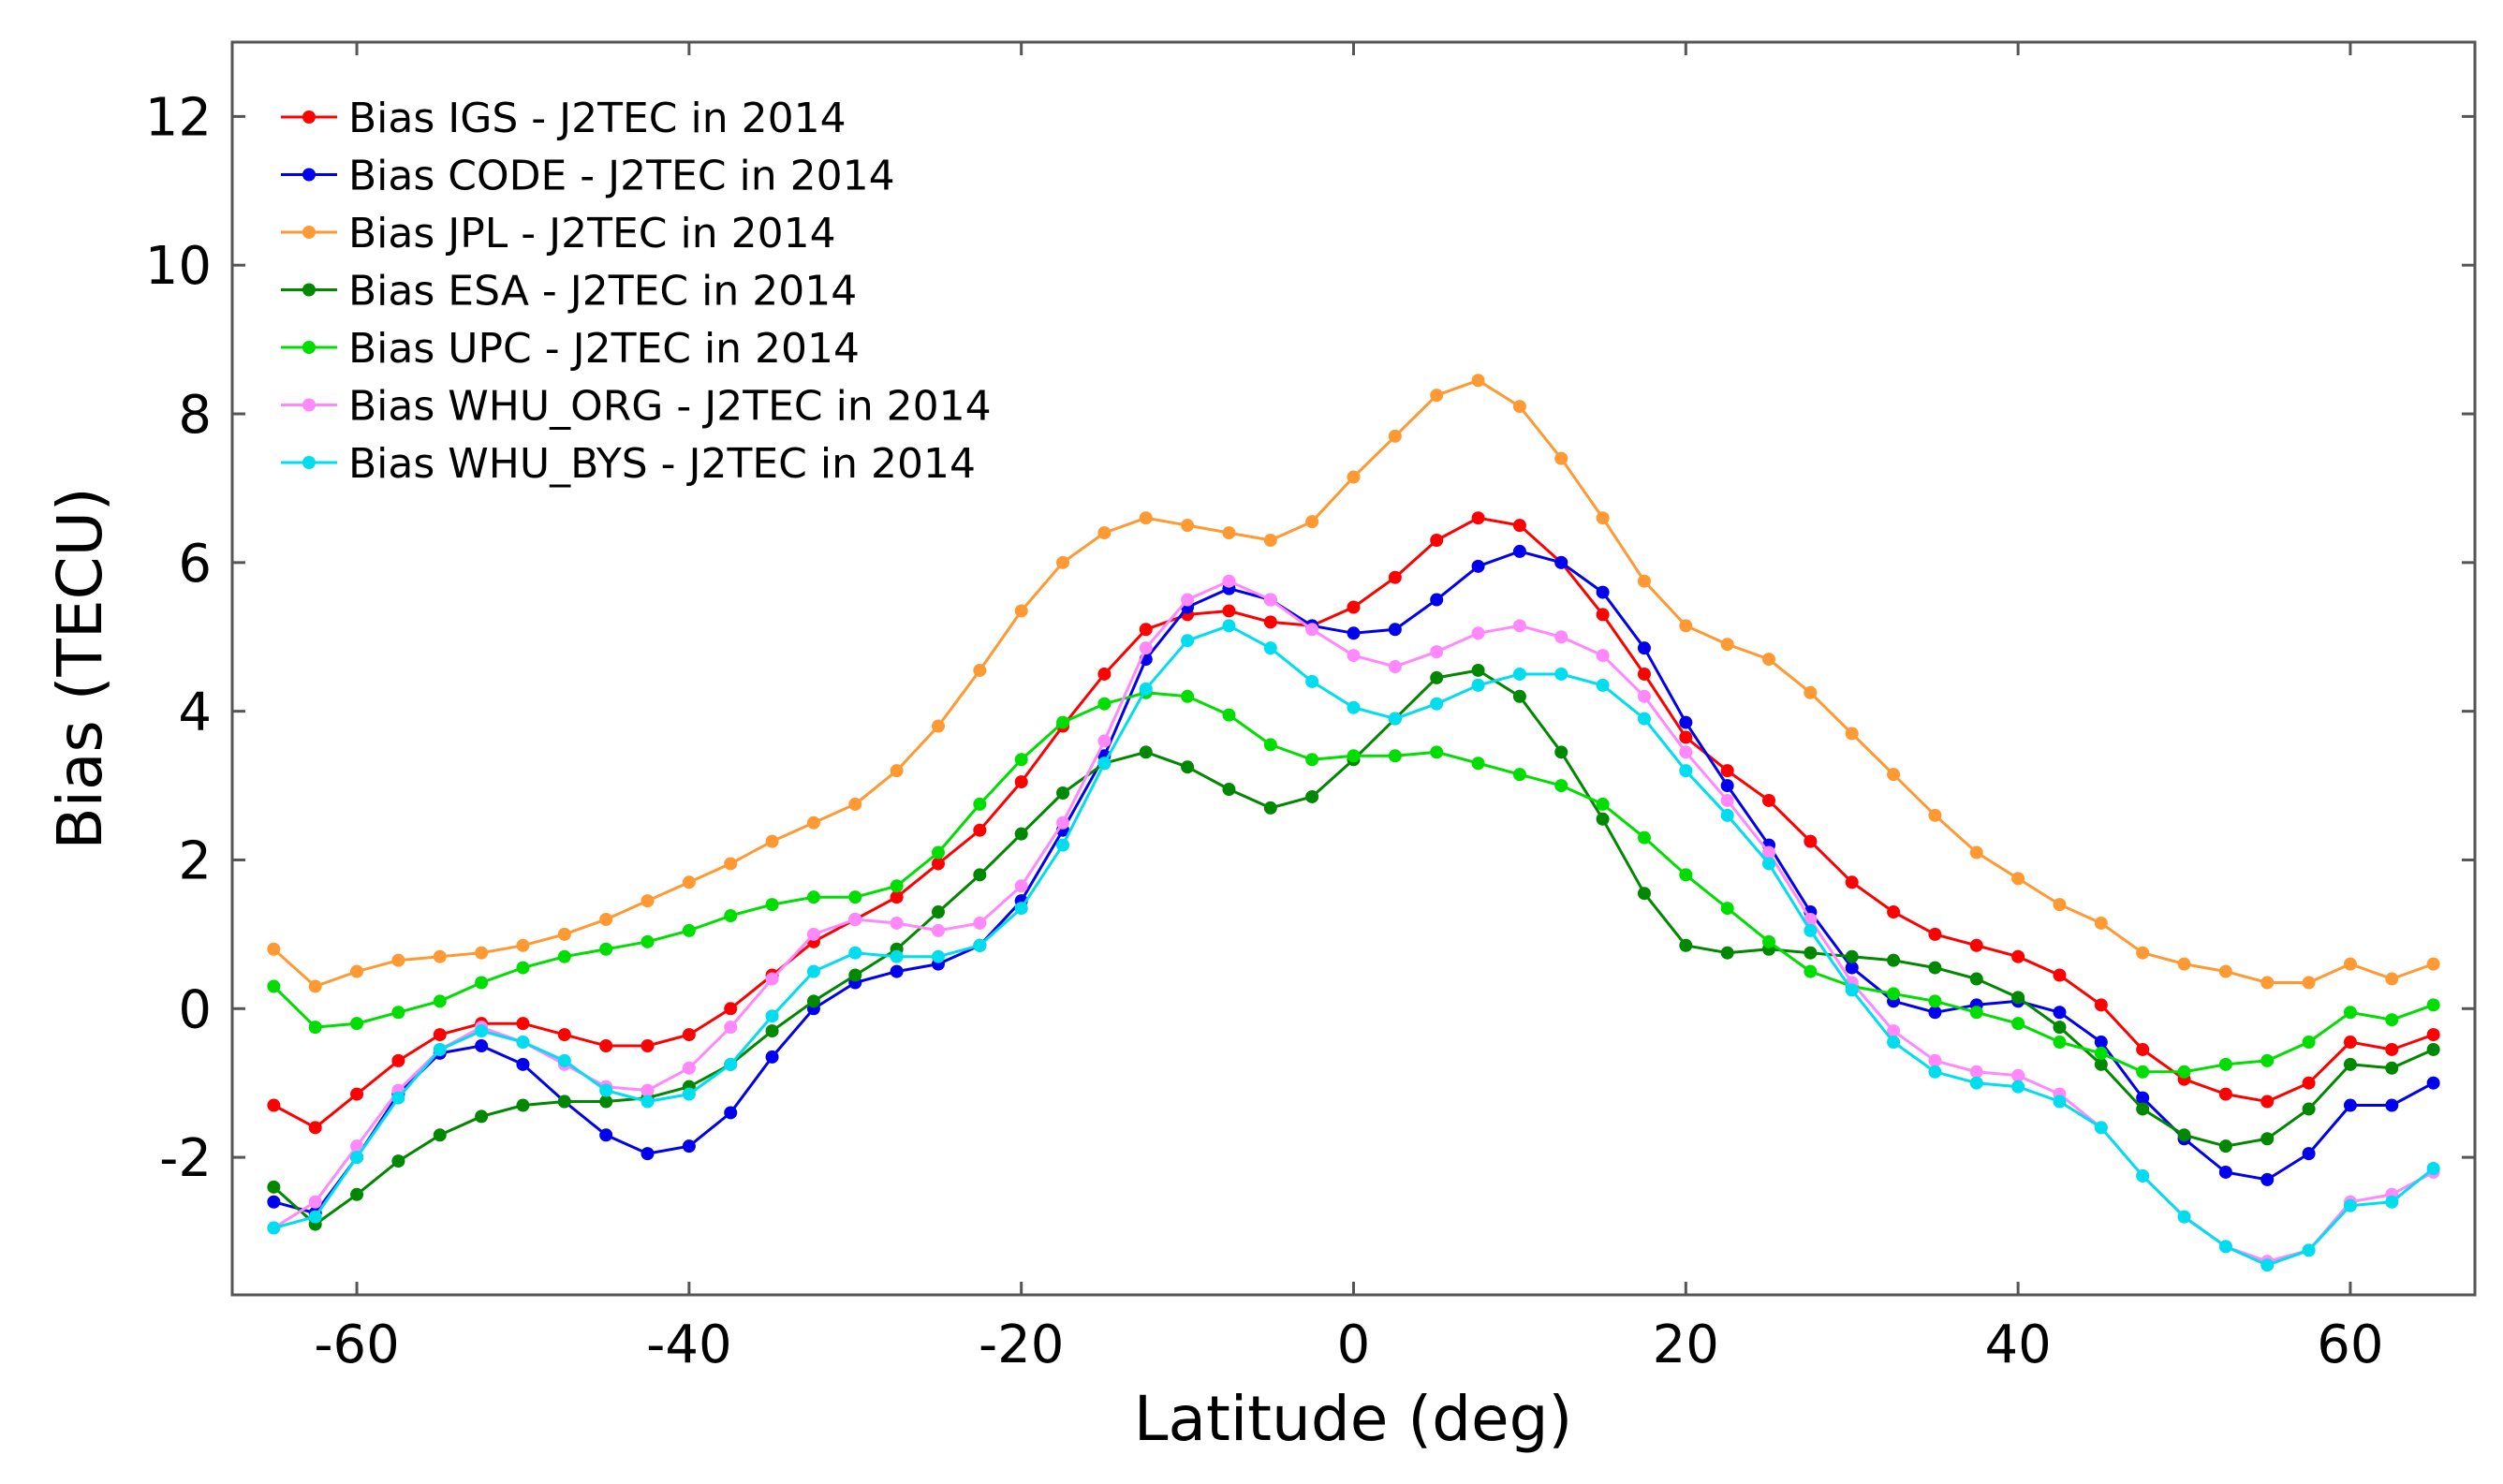 This screenshot has height=1484, width=2503. Describe the element at coordinates (309, 290) in the screenshot. I see `legend-swatch-marker` at that location.